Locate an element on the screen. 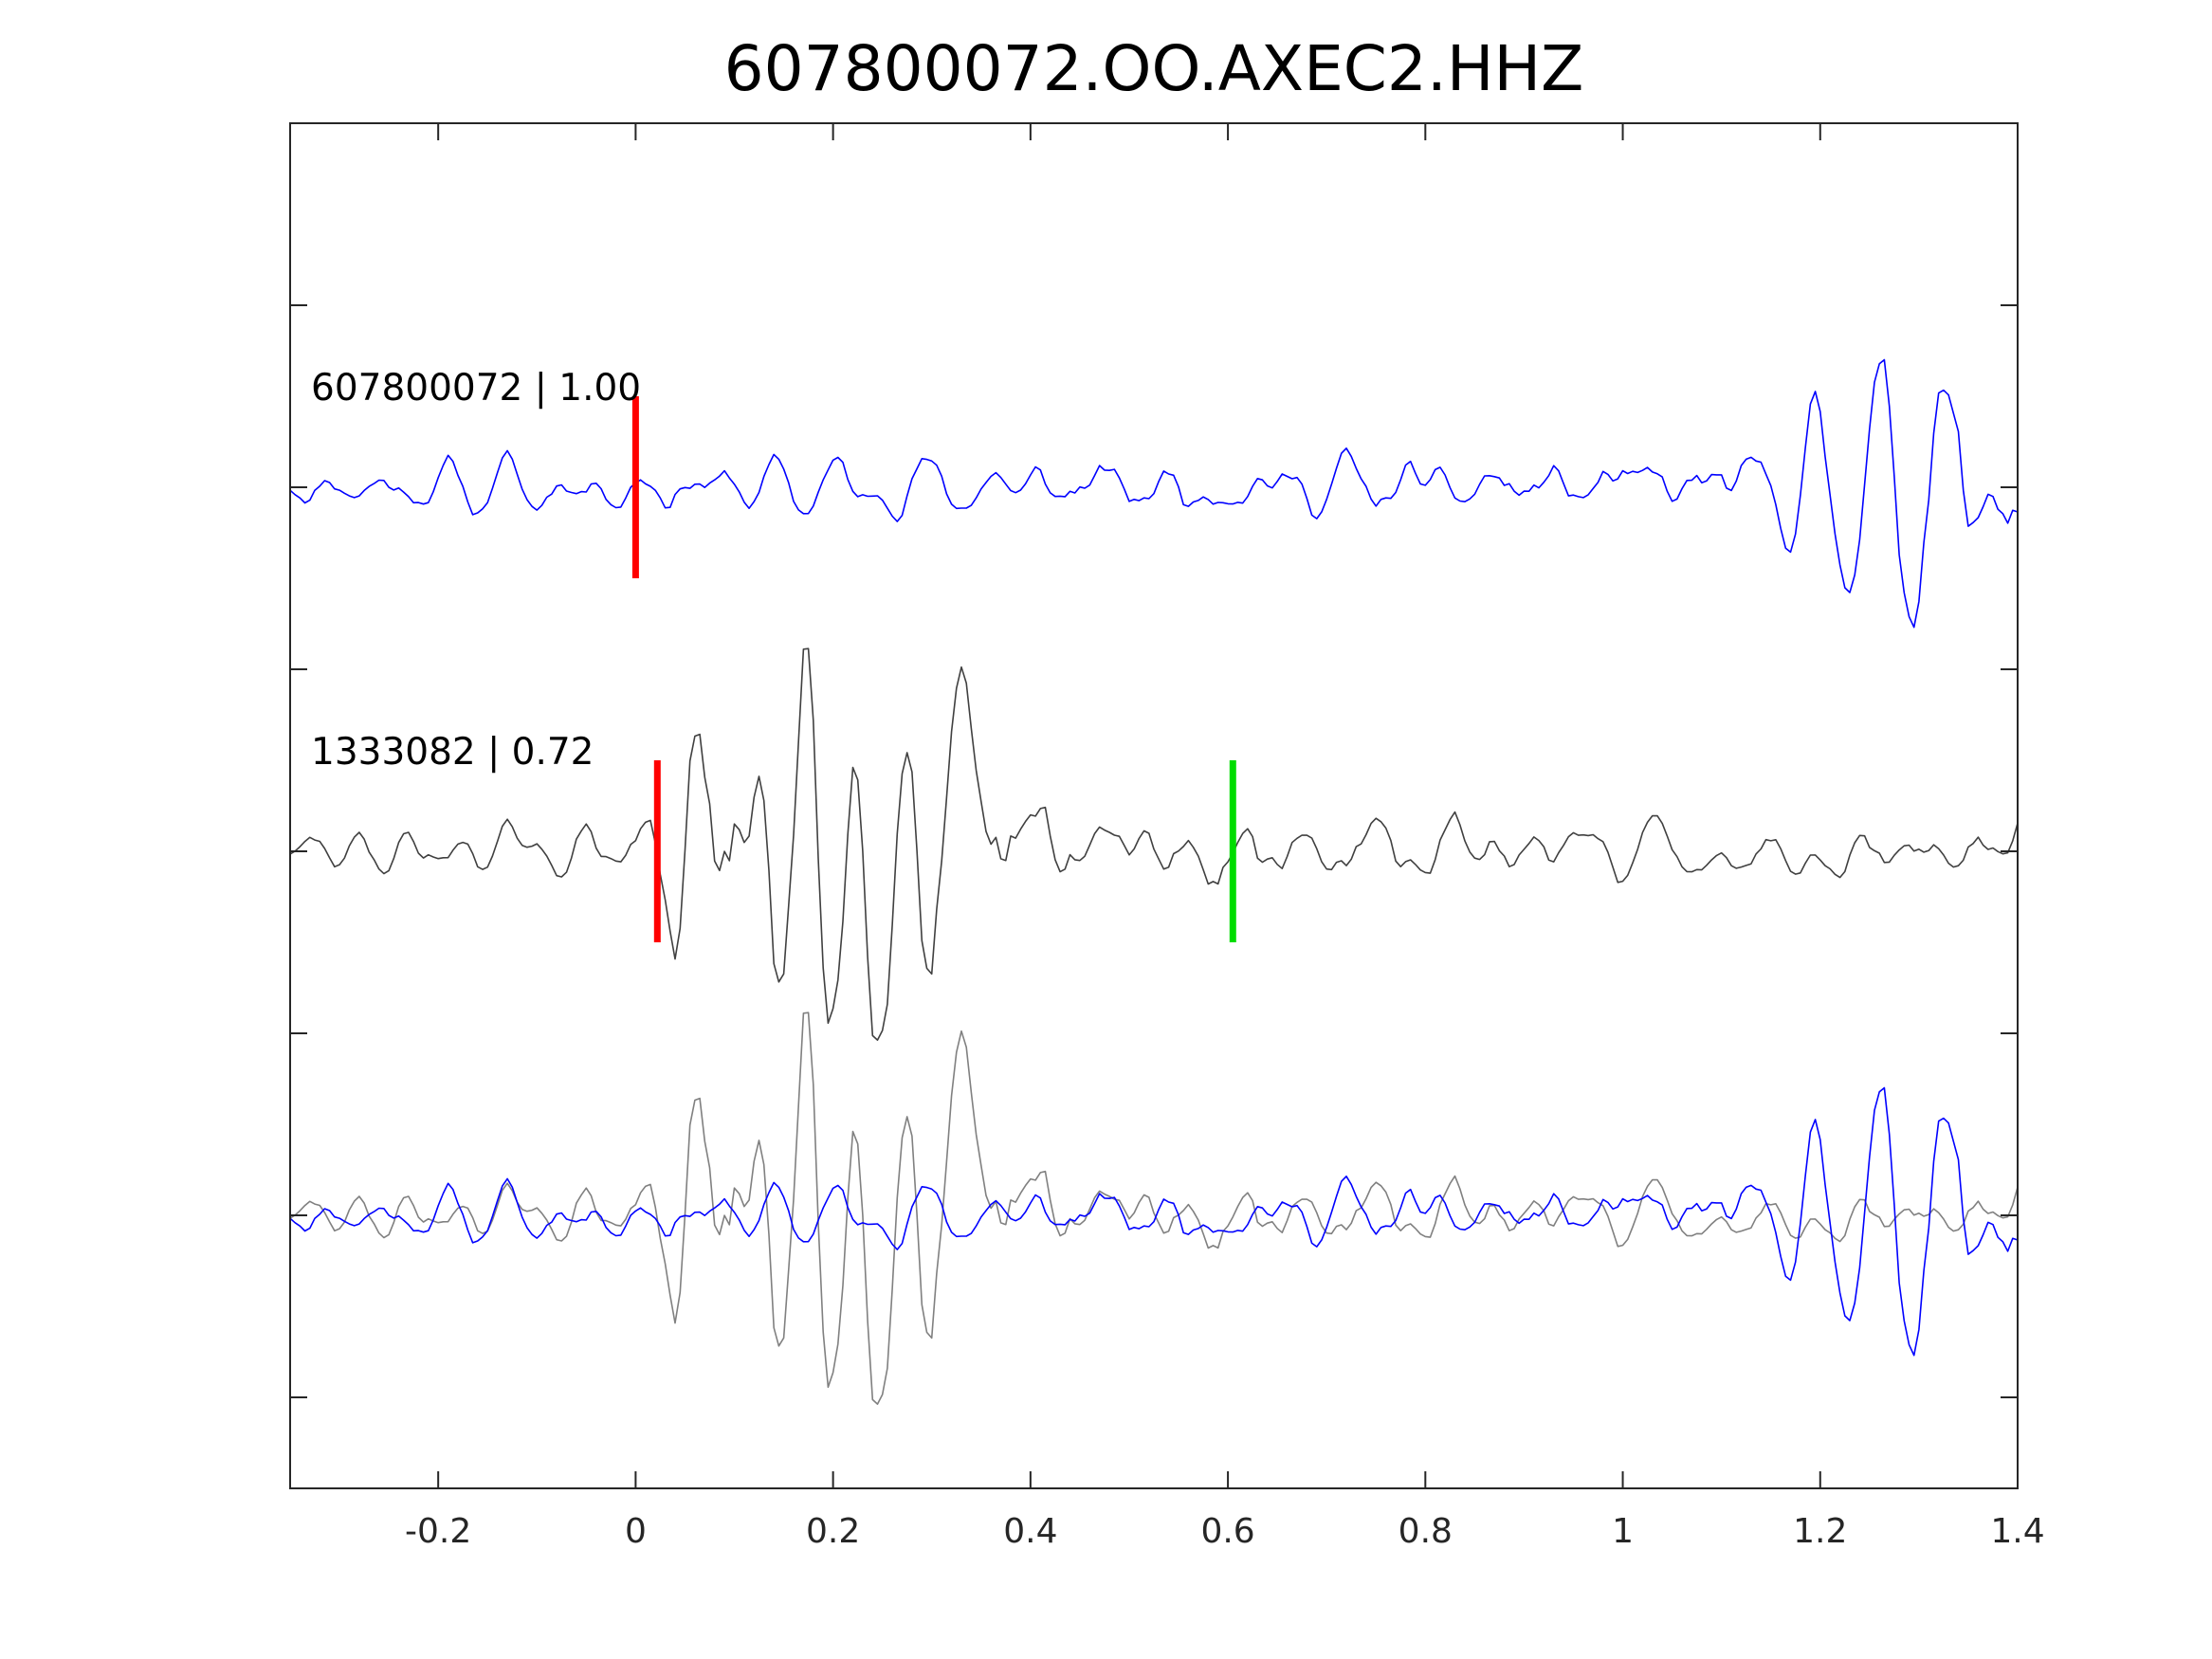 This screenshot has width=2212, height=1659. x-tick-label: 1.2 is located at coordinates (1820, 1531).